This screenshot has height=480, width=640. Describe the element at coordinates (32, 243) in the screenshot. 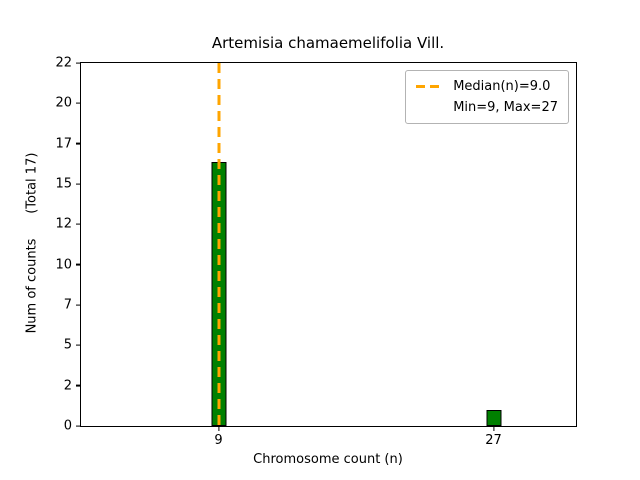

I see `y-axis-label: Num of counts (Total 17)` at that location.